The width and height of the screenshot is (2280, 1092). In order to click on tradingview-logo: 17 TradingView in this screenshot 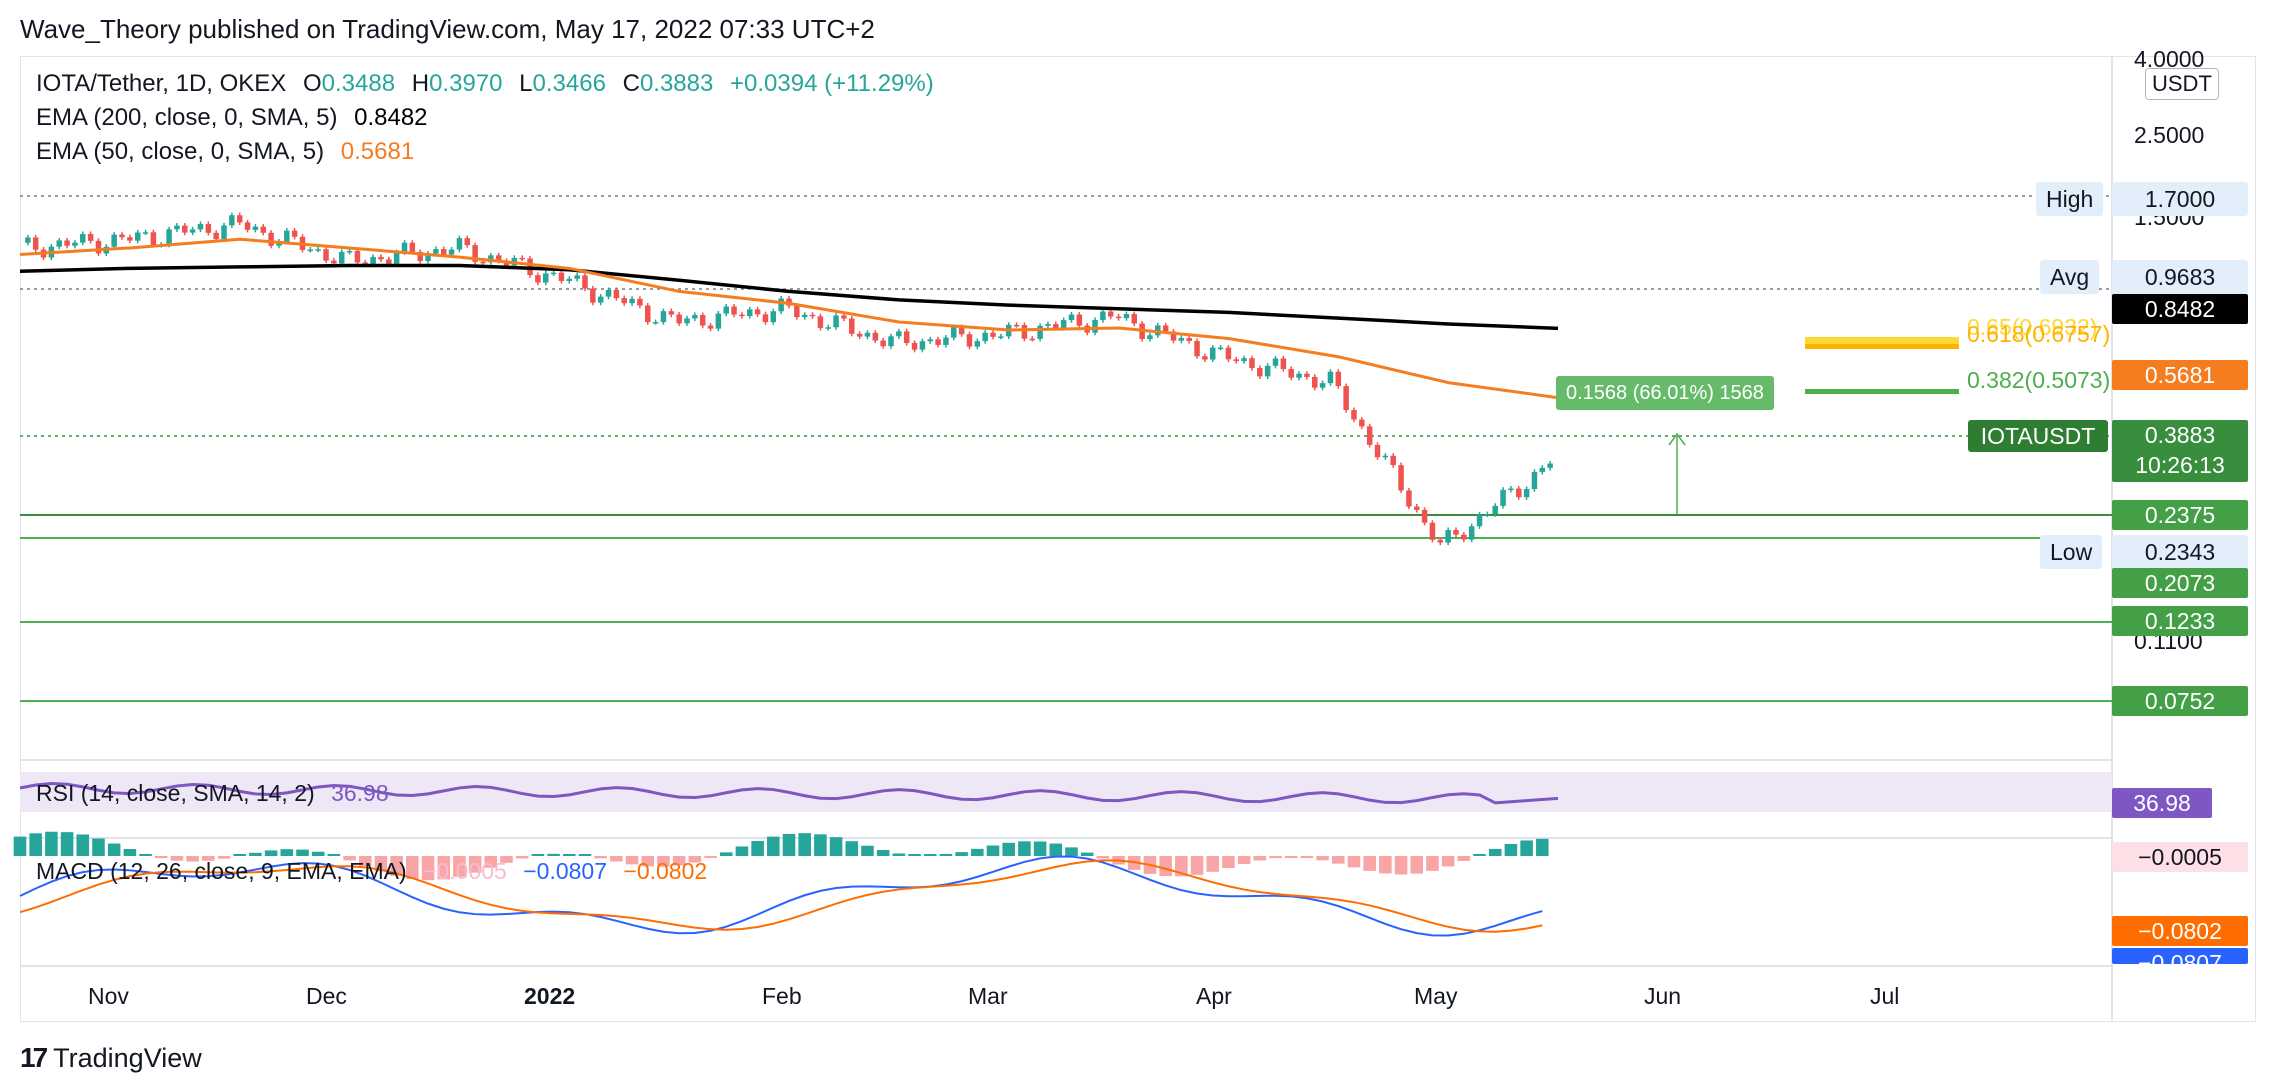, I will do `click(111, 1058)`.